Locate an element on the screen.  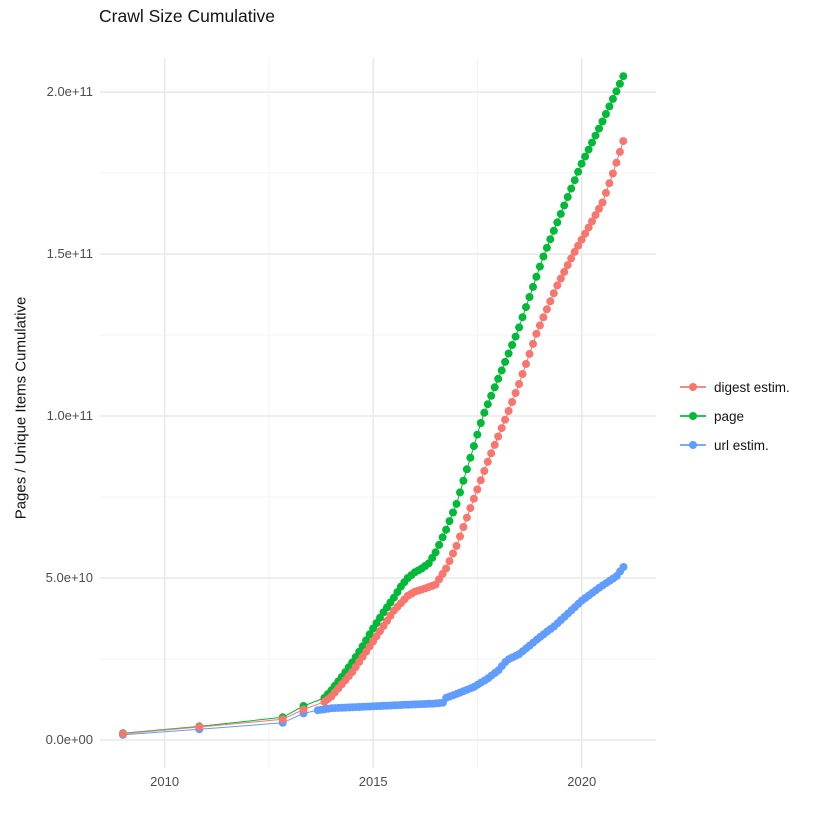
legend-item-url-estim: url estim. is located at coordinates (735, 445).